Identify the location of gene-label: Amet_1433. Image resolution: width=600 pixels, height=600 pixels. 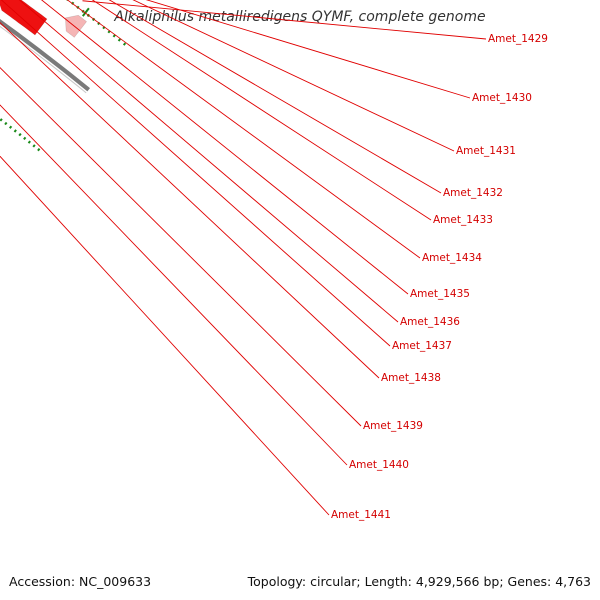
(463, 220).